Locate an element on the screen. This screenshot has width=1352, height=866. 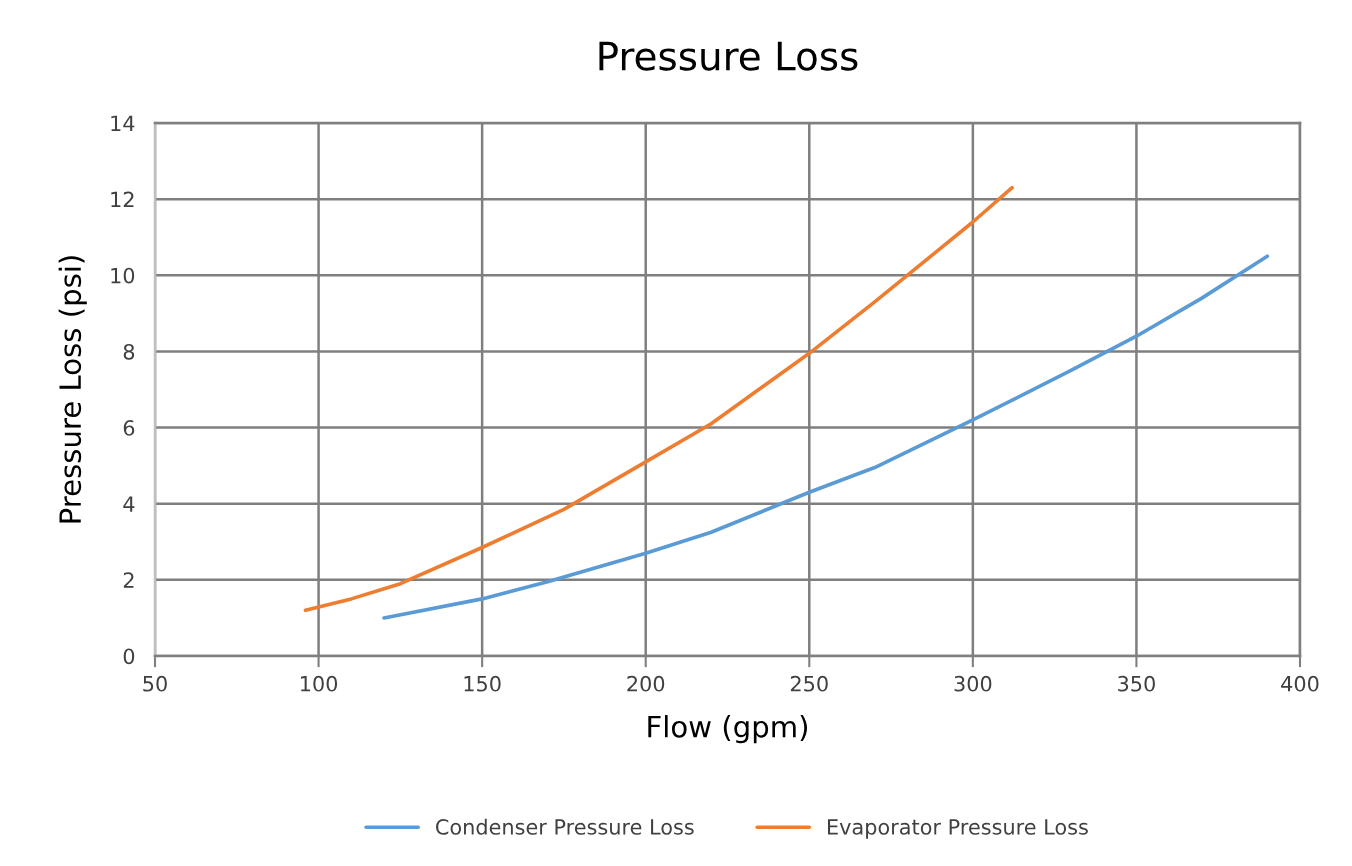
x-tick-label: 300 is located at coordinates (973, 683).